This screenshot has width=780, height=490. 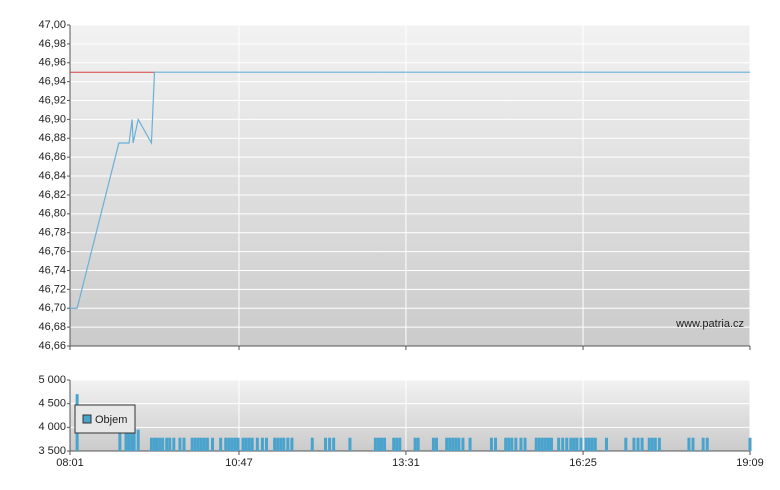 I want to click on y-tick-label: 46,70, so click(x=52, y=308).